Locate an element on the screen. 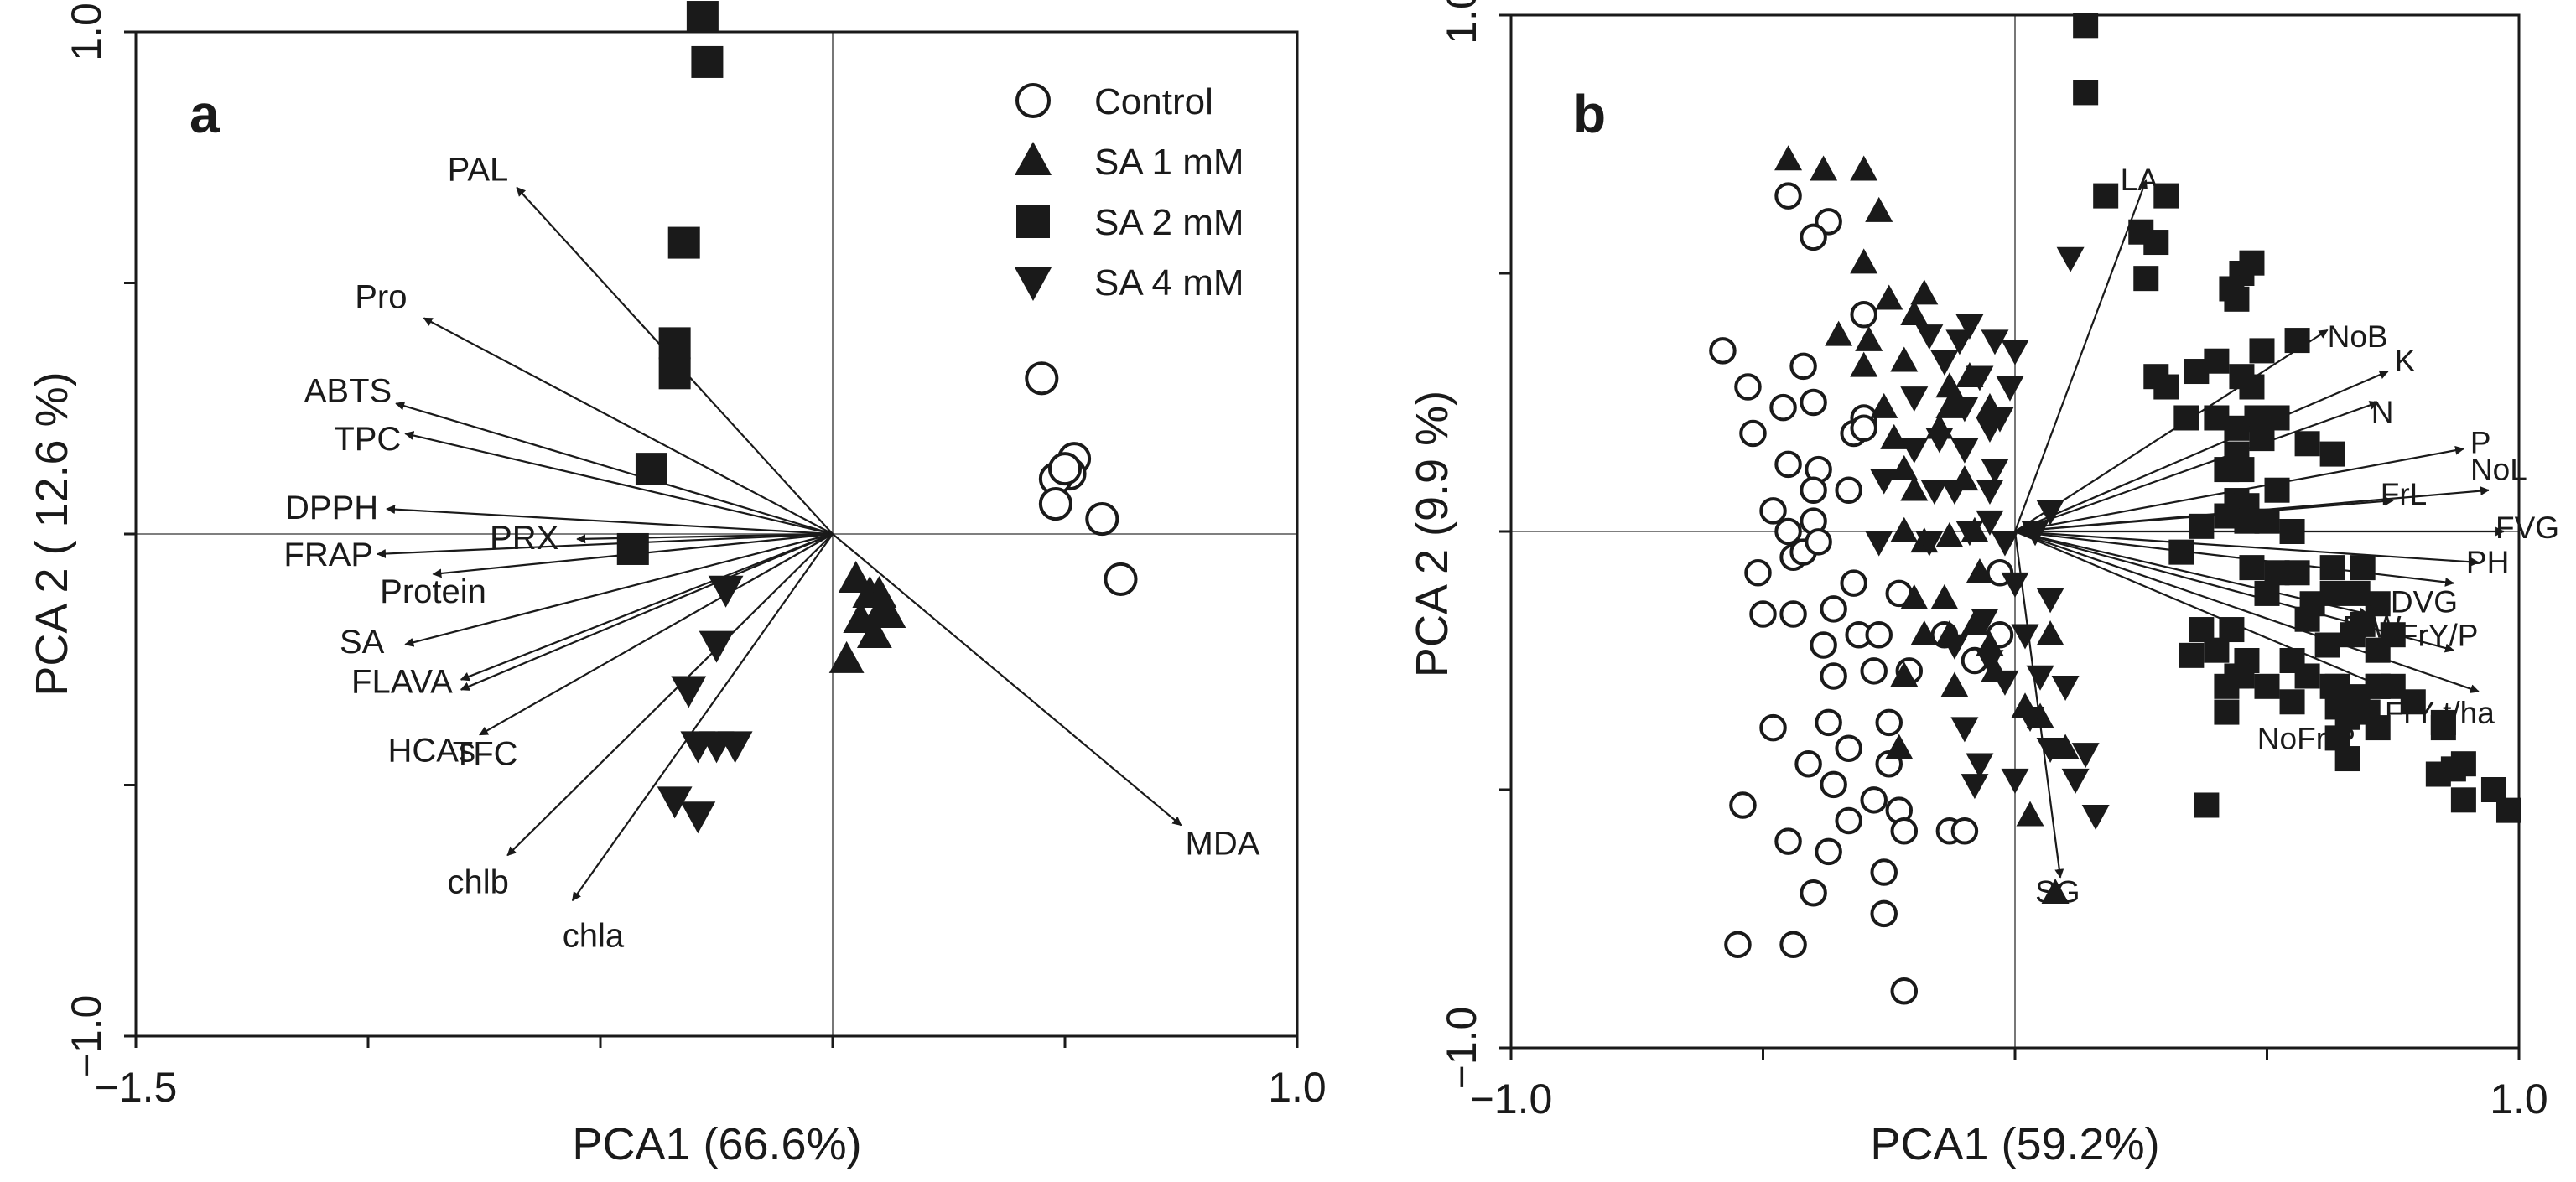  panel-b-vector-n is located at coordinates (2196, 467).